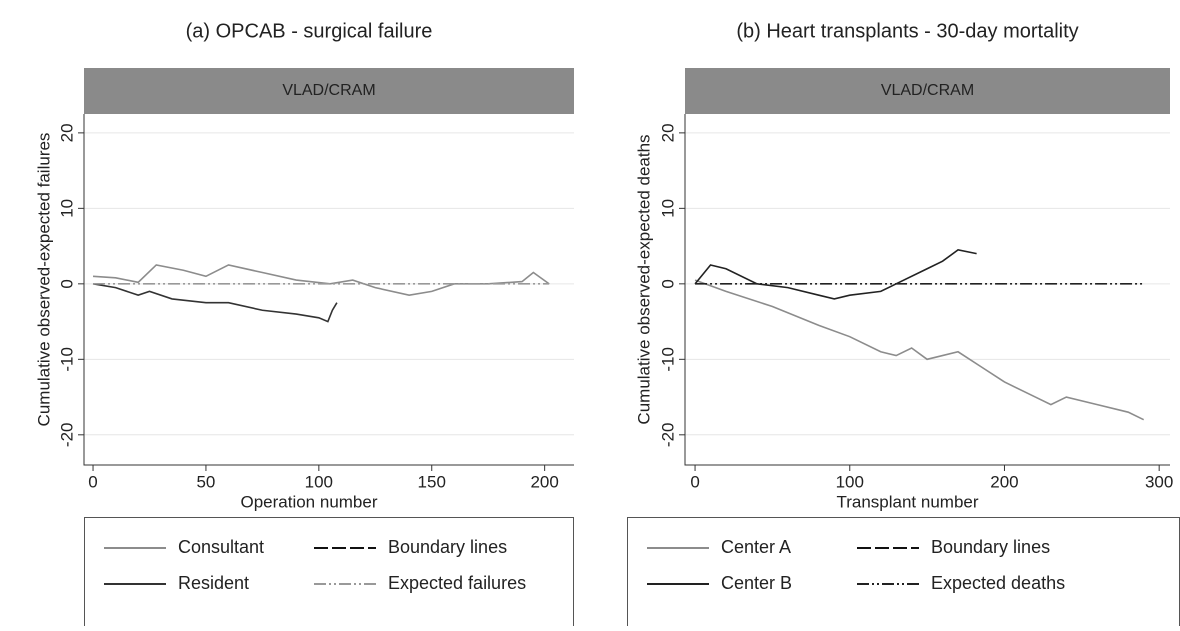 Image resolution: width=1180 pixels, height=631 pixels. What do you see at coordinates (457, 583) in the screenshot?
I see `legend-label: Expected failures` at bounding box center [457, 583].